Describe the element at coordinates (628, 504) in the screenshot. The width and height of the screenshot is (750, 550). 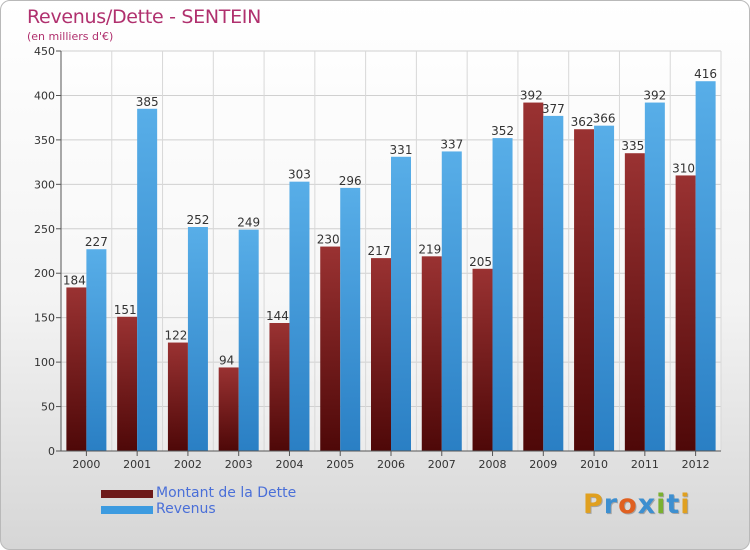
I see `logo-letter: o` at that location.